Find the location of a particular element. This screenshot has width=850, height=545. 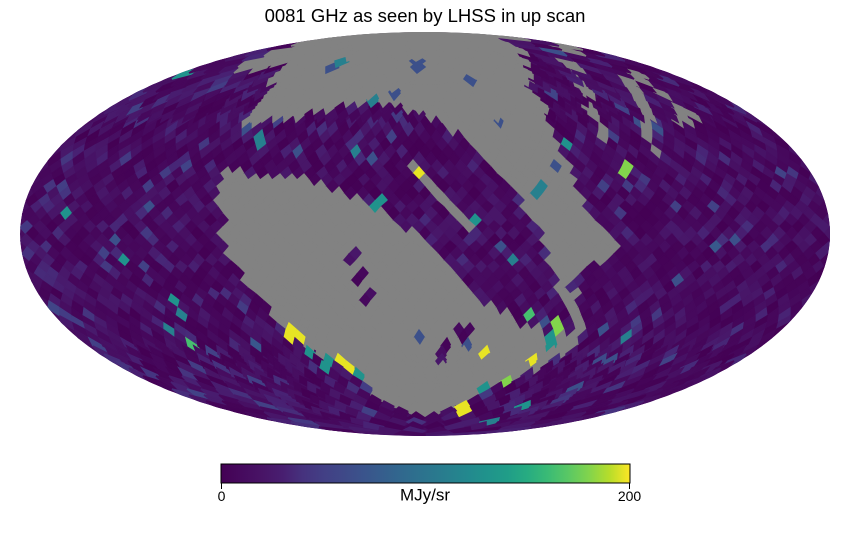

svg-text: MJy/sr is located at coordinates (425, 495).